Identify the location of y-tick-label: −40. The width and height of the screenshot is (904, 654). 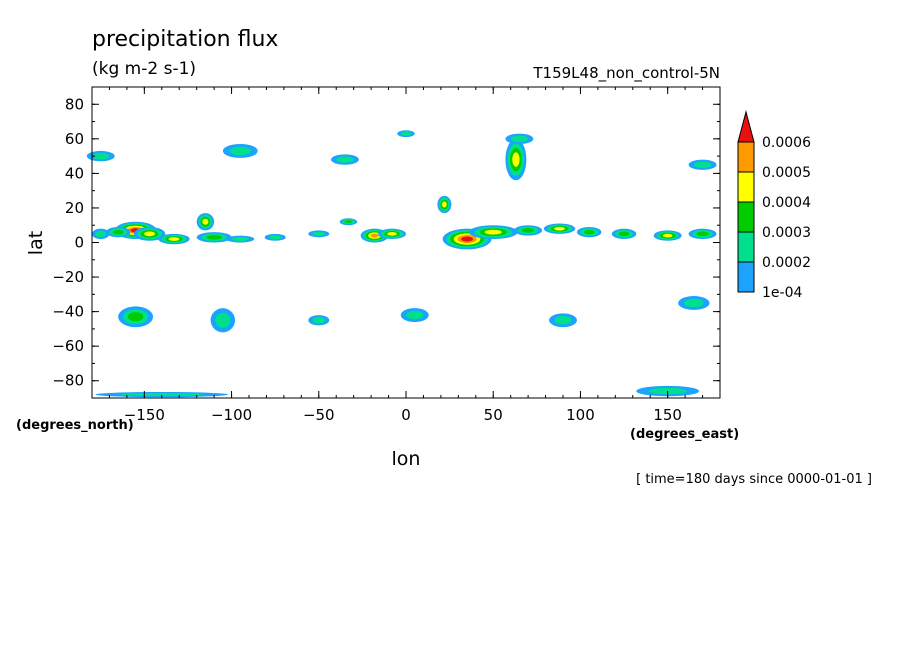
(68, 312).